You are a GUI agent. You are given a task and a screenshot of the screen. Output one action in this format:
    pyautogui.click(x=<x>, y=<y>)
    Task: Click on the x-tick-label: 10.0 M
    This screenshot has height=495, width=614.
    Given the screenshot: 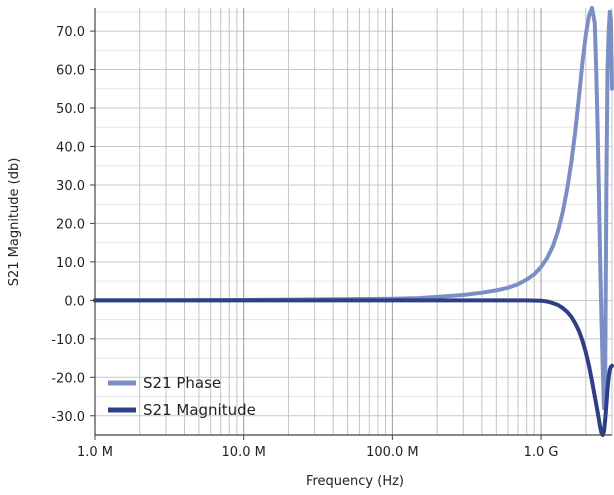 What is the action you would take?
    pyautogui.click(x=244, y=452)
    